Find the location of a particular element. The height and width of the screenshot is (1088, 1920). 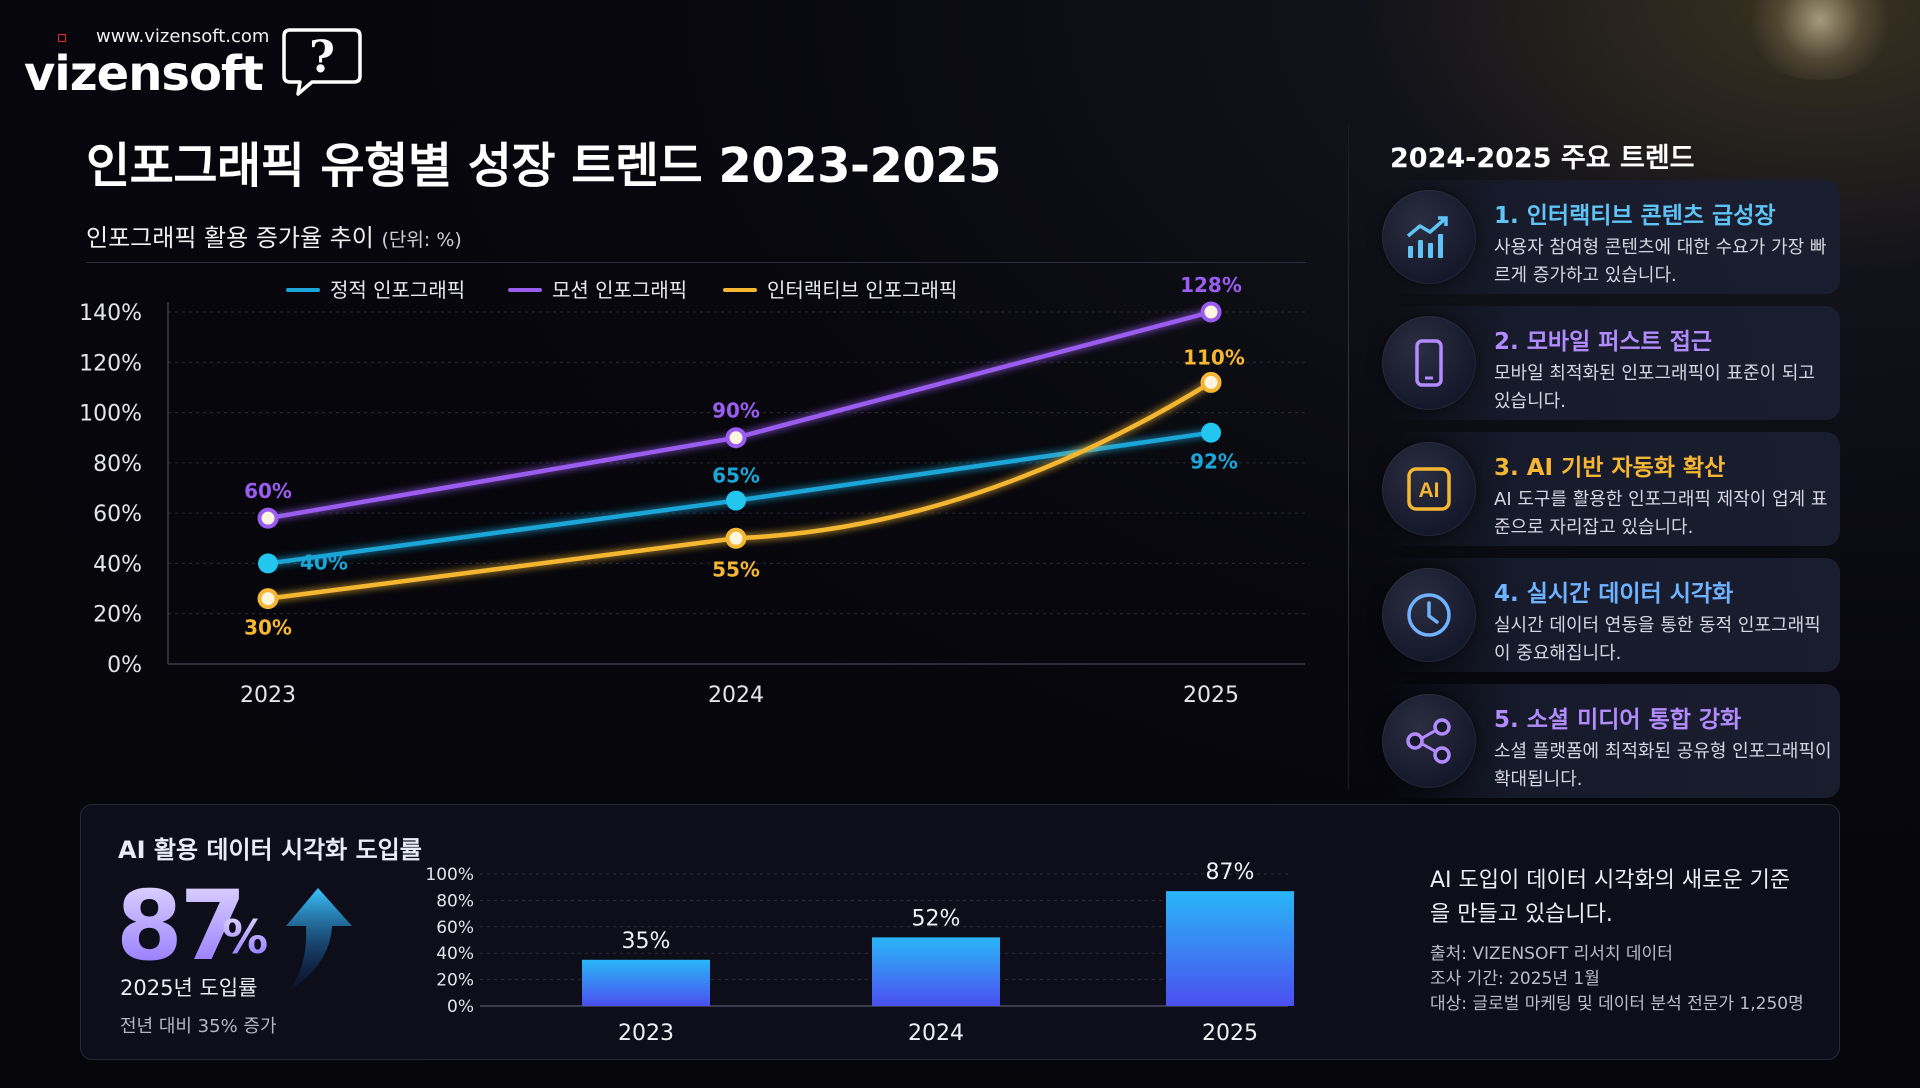

data-label: 40% is located at coordinates (324, 562).